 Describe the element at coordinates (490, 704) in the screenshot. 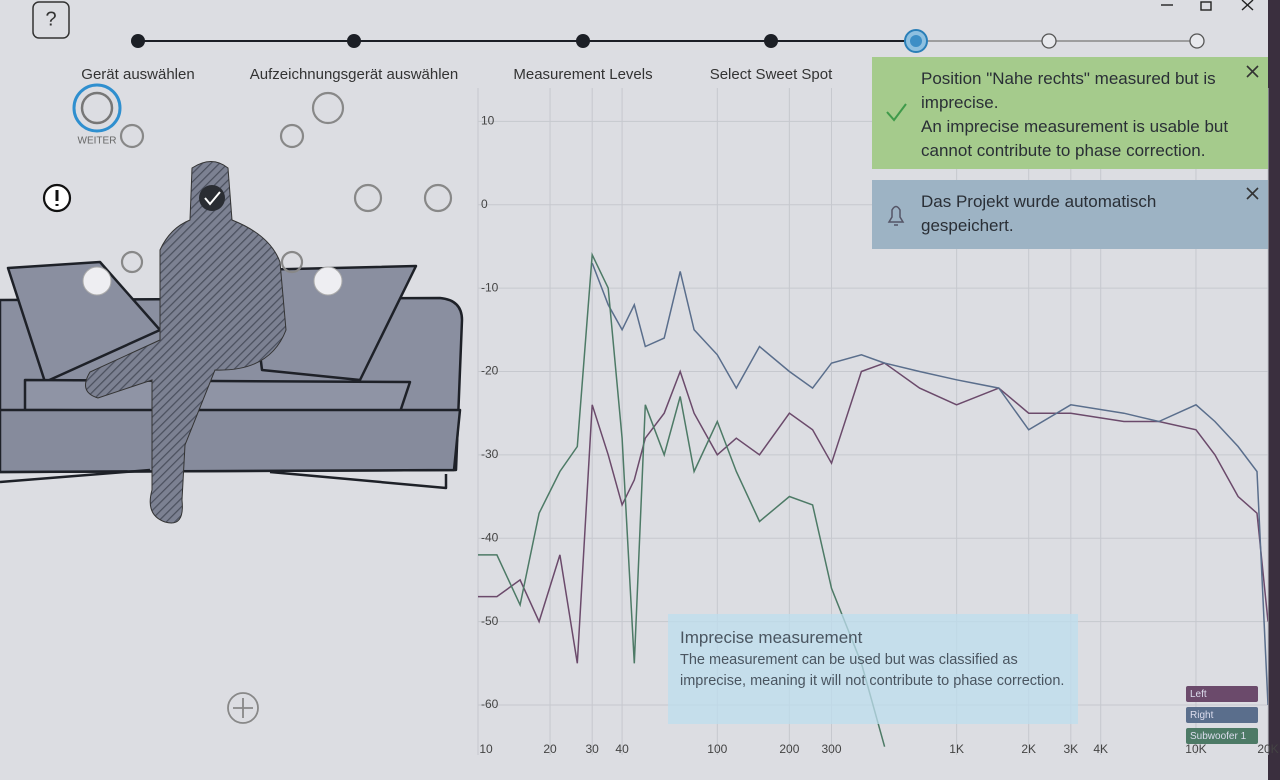

I see `y-tick-label: -60` at that location.